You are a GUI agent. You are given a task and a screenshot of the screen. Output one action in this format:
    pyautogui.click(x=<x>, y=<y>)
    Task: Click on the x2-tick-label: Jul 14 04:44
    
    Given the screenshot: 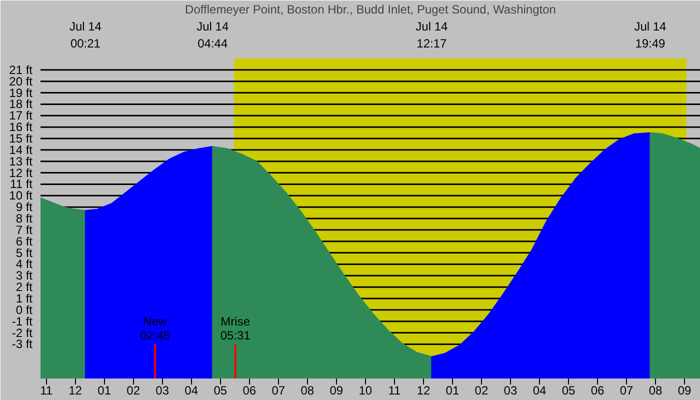 What is the action you would take?
    pyautogui.click(x=212, y=35)
    